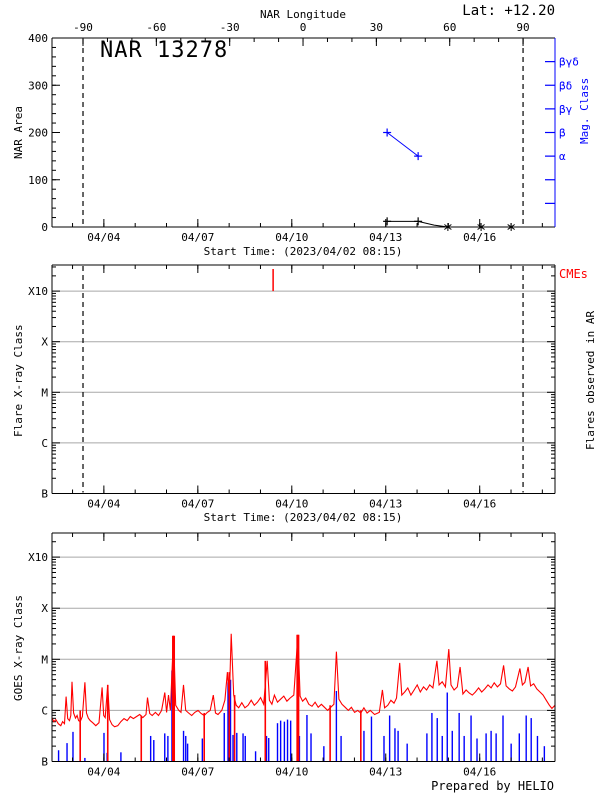  What do you see at coordinates (508, 11) in the screenshot?
I see `latitude-label: Lat: +12.20` at bounding box center [508, 11].